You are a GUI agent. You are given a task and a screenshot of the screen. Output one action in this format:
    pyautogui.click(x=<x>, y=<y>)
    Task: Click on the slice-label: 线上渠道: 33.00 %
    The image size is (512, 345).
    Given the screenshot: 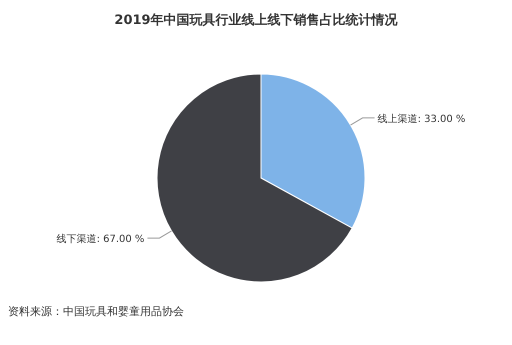 What is the action you would take?
    pyautogui.click(x=422, y=118)
    